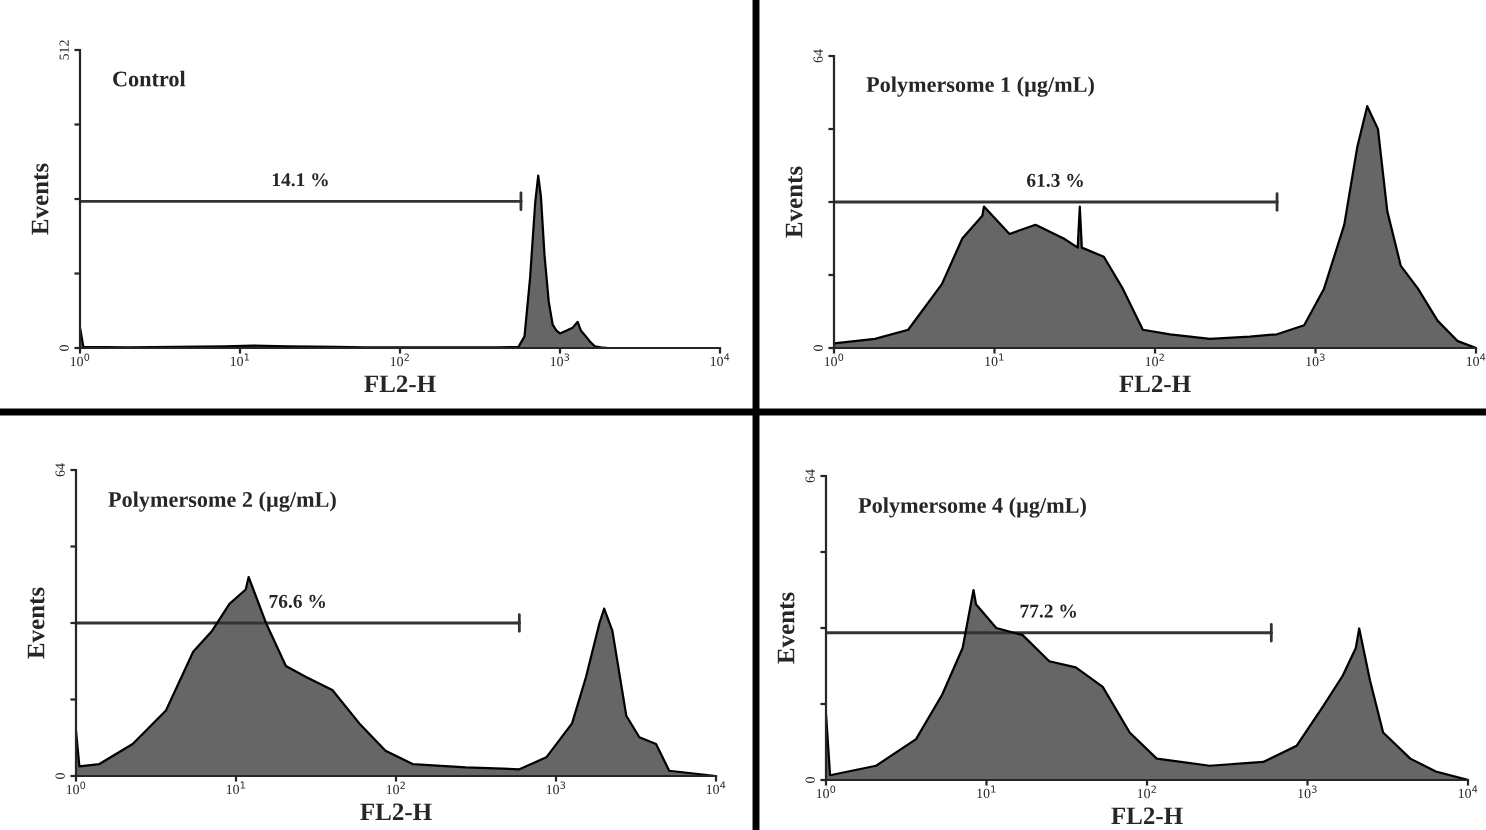 Image resolution: width=1486 pixels, height=830 pixels. What do you see at coordinates (980, 86) in the screenshot?
I see `text: Polymersome 1 (µg/mL)` at bounding box center [980, 86].